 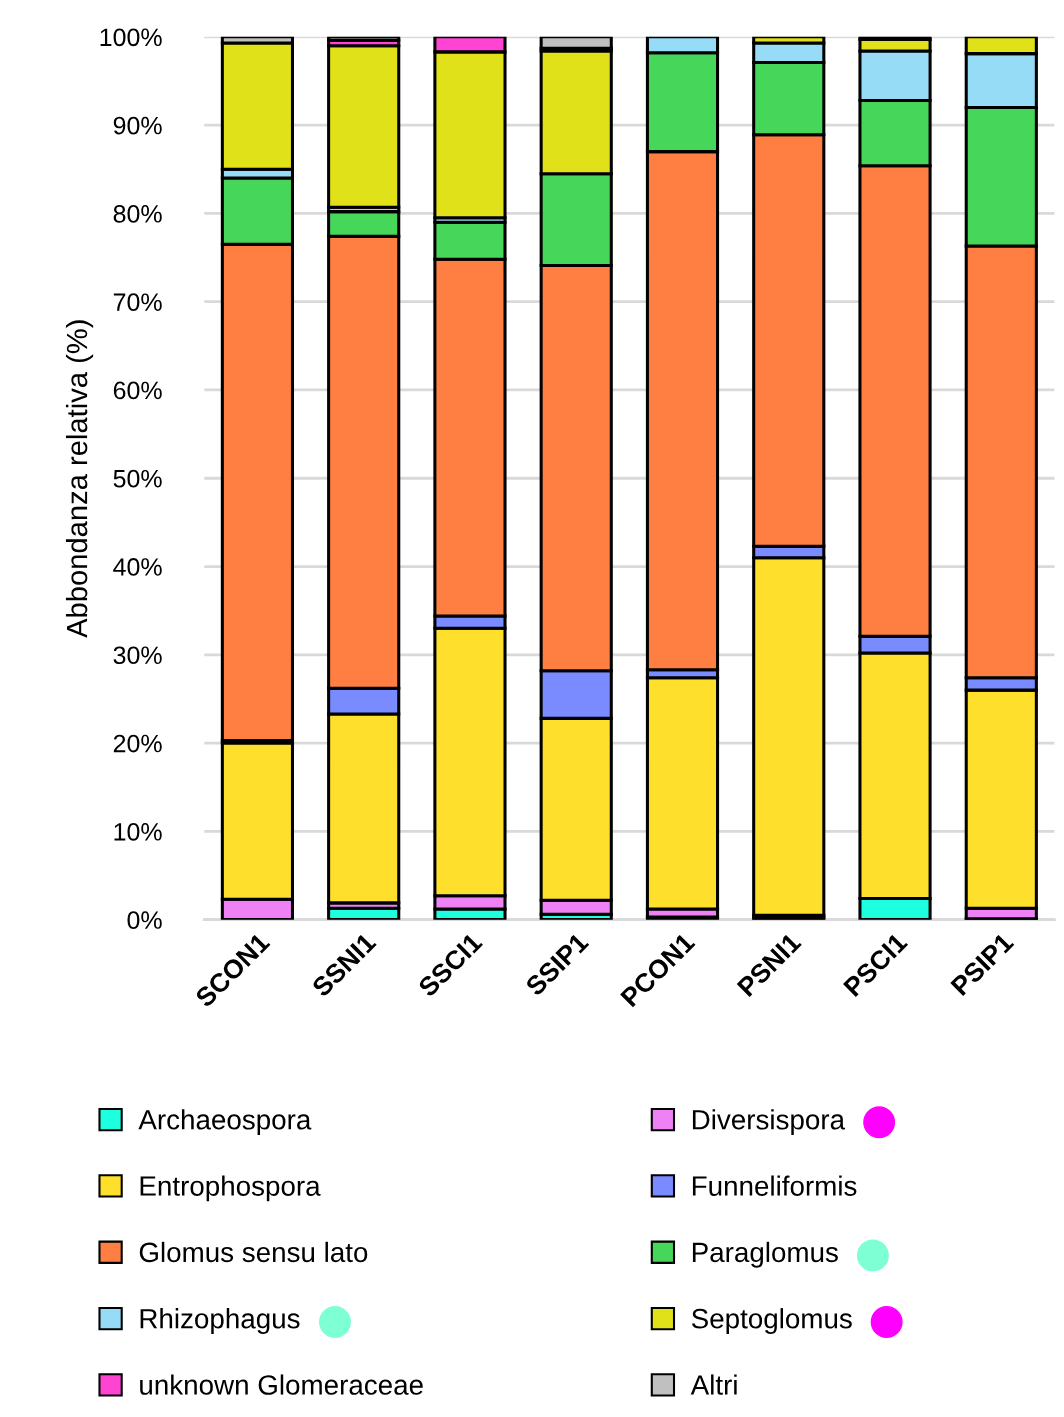 I want to click on legend-label: unknown Glomeraceae, so click(x=281, y=1384).